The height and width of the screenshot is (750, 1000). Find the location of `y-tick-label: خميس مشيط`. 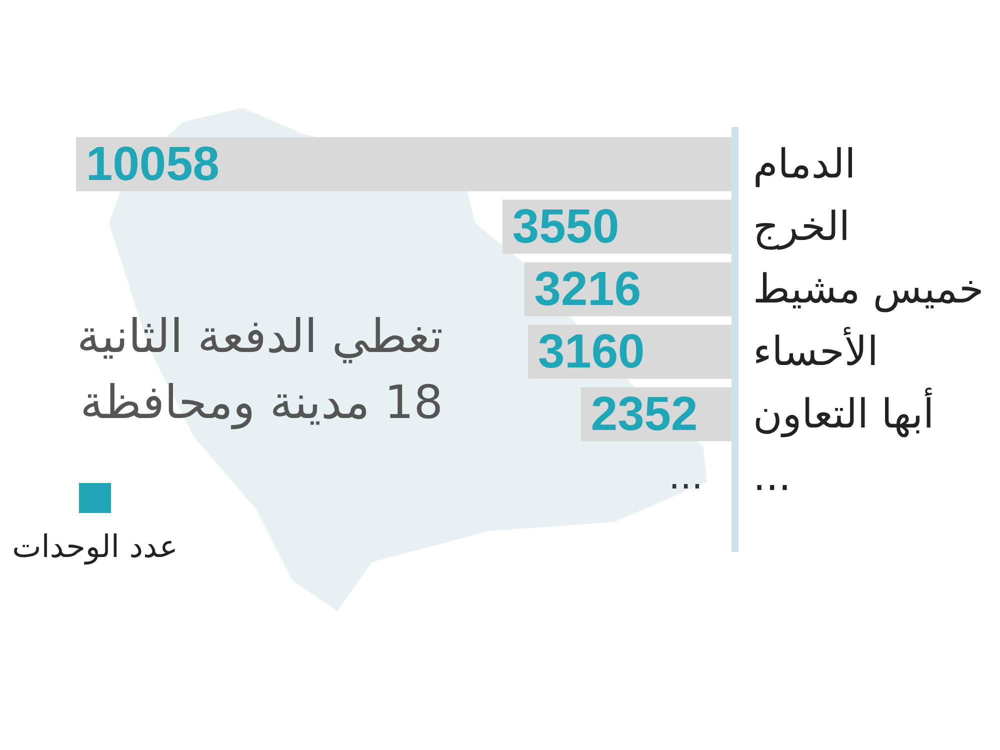

y-tick-label: خميس مشيط is located at coordinates (868, 289).